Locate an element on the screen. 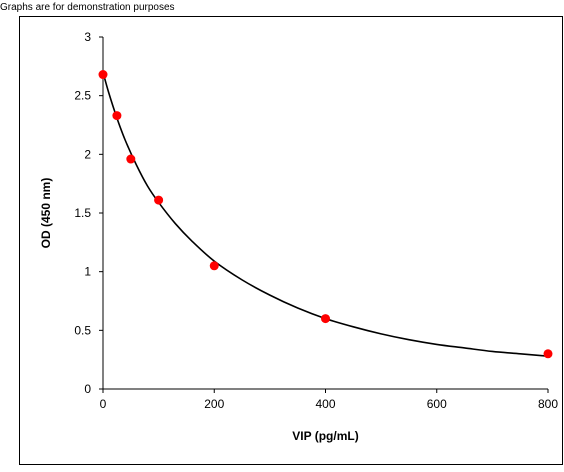 The height and width of the screenshot is (472, 564). y-tick-label: 1.5 is located at coordinates (82, 213).